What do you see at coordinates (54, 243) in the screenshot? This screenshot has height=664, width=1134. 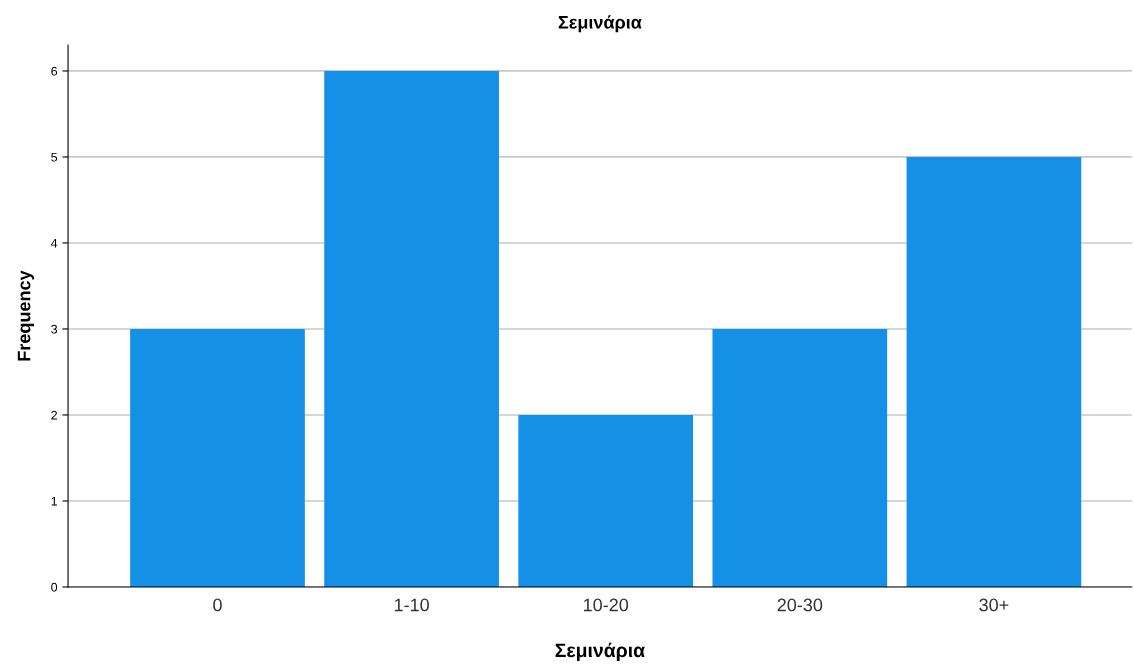 I see `y-tick-label: 4` at bounding box center [54, 243].